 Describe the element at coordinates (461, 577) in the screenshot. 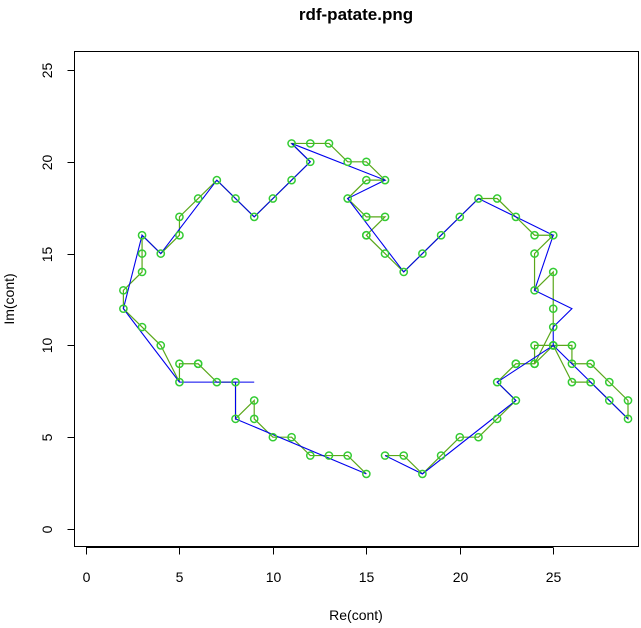

I see `x-tick-label: 20` at that location.